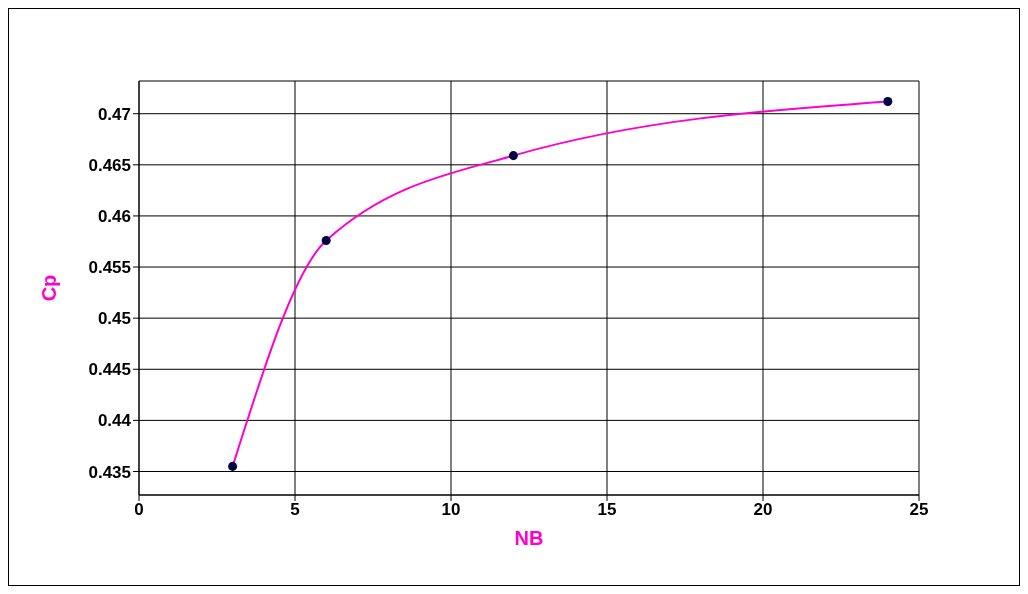 Image resolution: width=1028 pixels, height=594 pixels. Describe the element at coordinates (109, 472) in the screenshot. I see `y-tick-label: 0.435` at that location.